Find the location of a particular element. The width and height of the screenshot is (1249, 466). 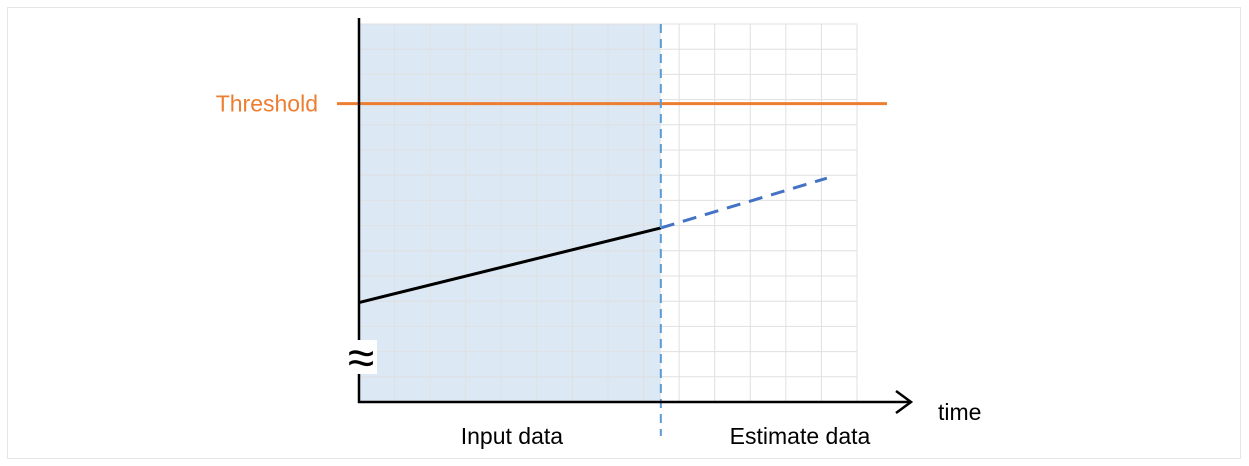

input-data-label: Input data is located at coordinates (512, 436).